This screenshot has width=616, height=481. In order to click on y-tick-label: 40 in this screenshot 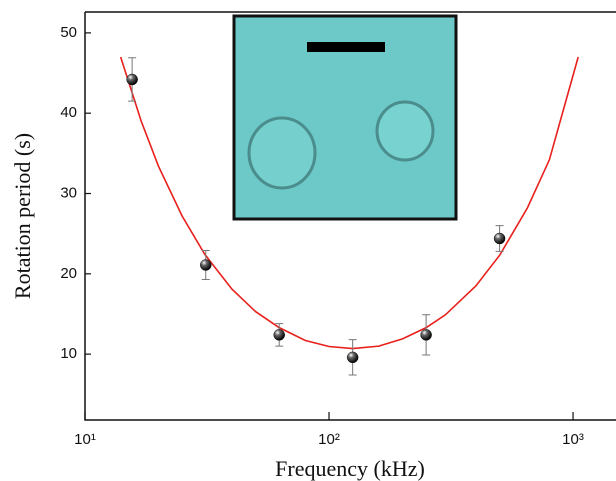, I will do `click(68, 112)`.